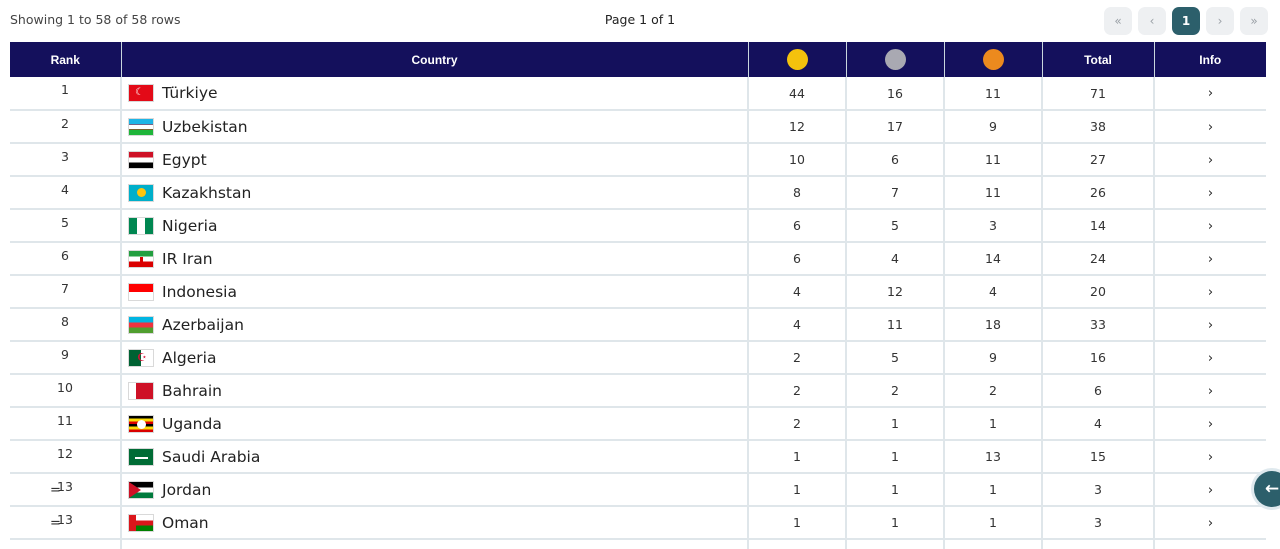  What do you see at coordinates (435, 193) in the screenshot?
I see `country-cell: Kazakhstan` at bounding box center [435, 193].